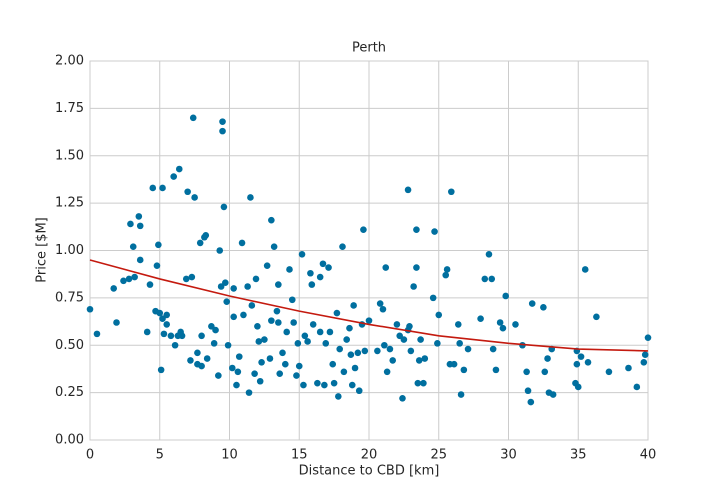  What do you see at coordinates (69, 155) in the screenshot?
I see `y-tick-label: 1.50` at bounding box center [69, 155].